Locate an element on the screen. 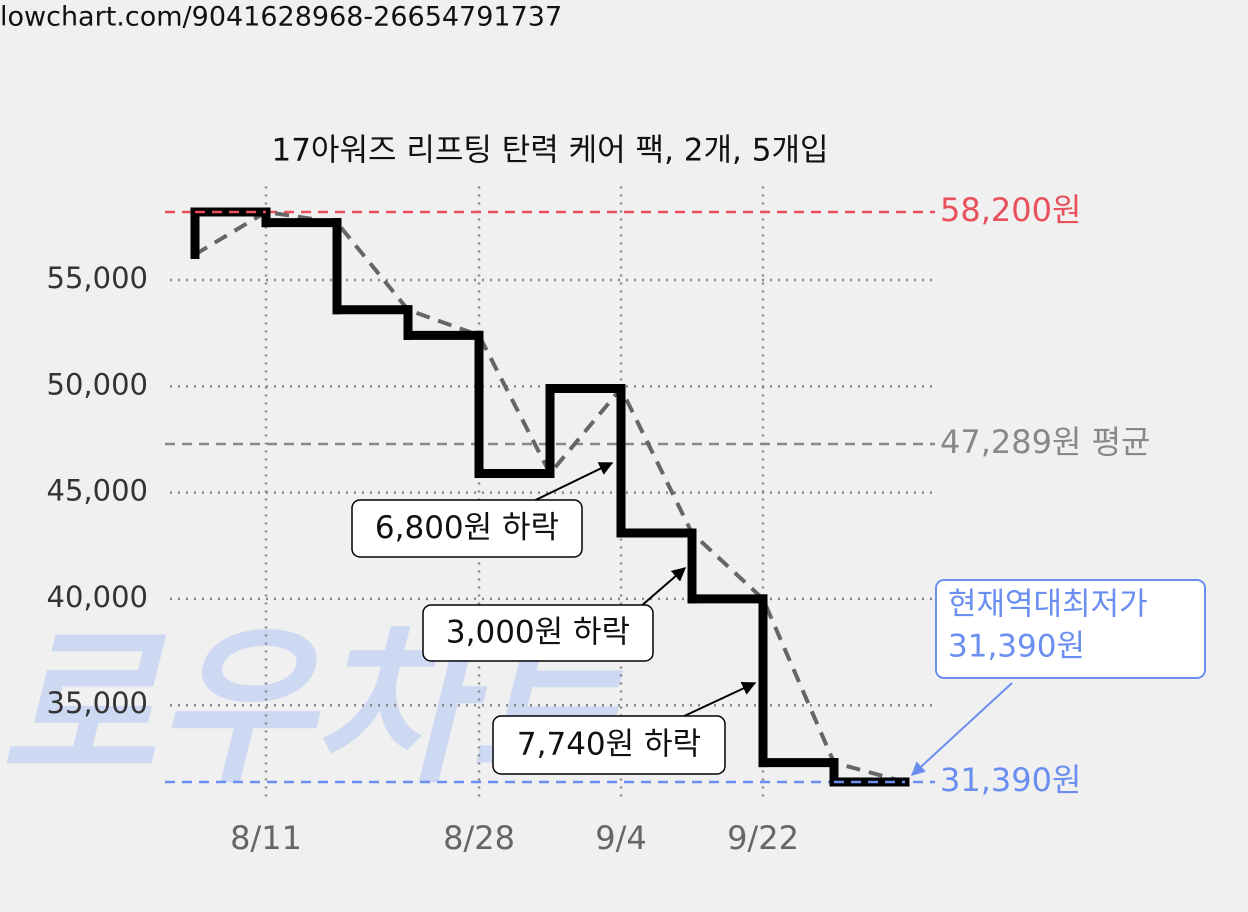 The height and width of the screenshot is (912, 1248). y-tick-label: 50,000 is located at coordinates (97, 384).